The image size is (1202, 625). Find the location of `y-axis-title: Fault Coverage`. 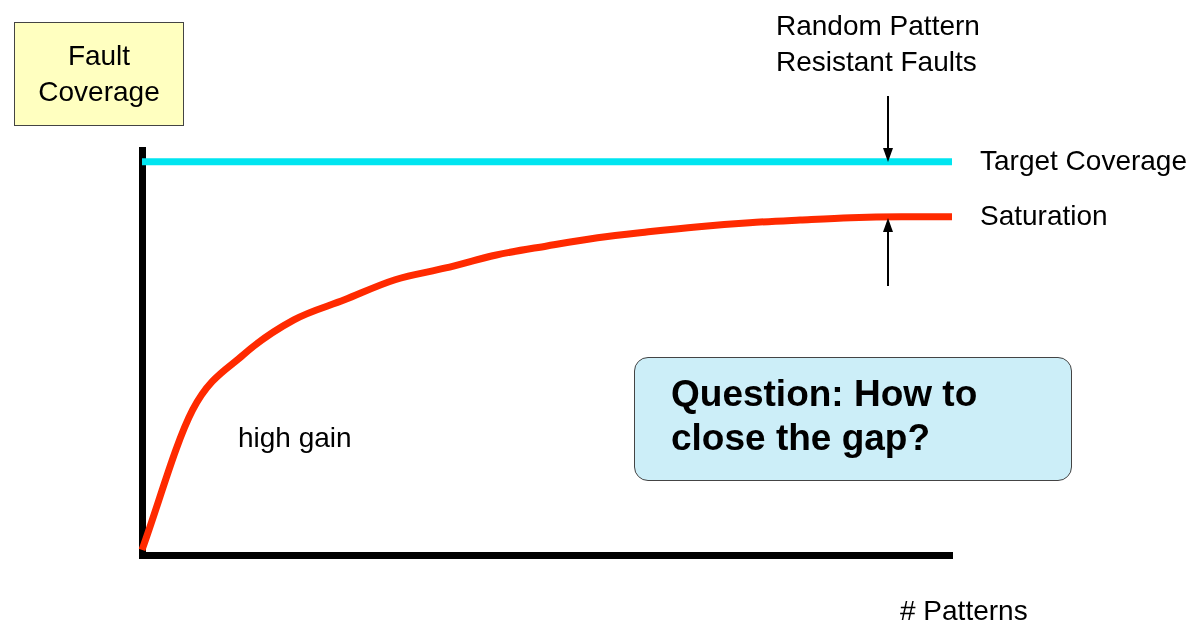

y-axis-title: Fault Coverage is located at coordinates (99, 74).